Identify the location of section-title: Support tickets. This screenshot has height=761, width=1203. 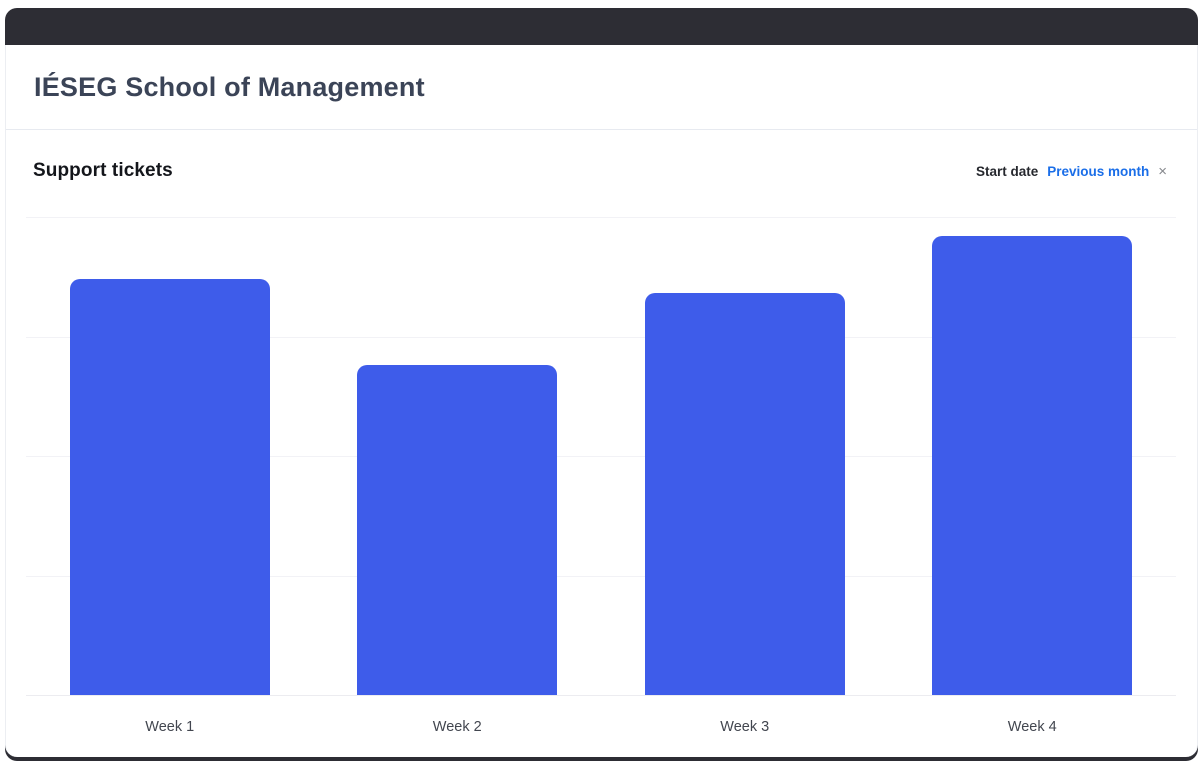
(103, 170).